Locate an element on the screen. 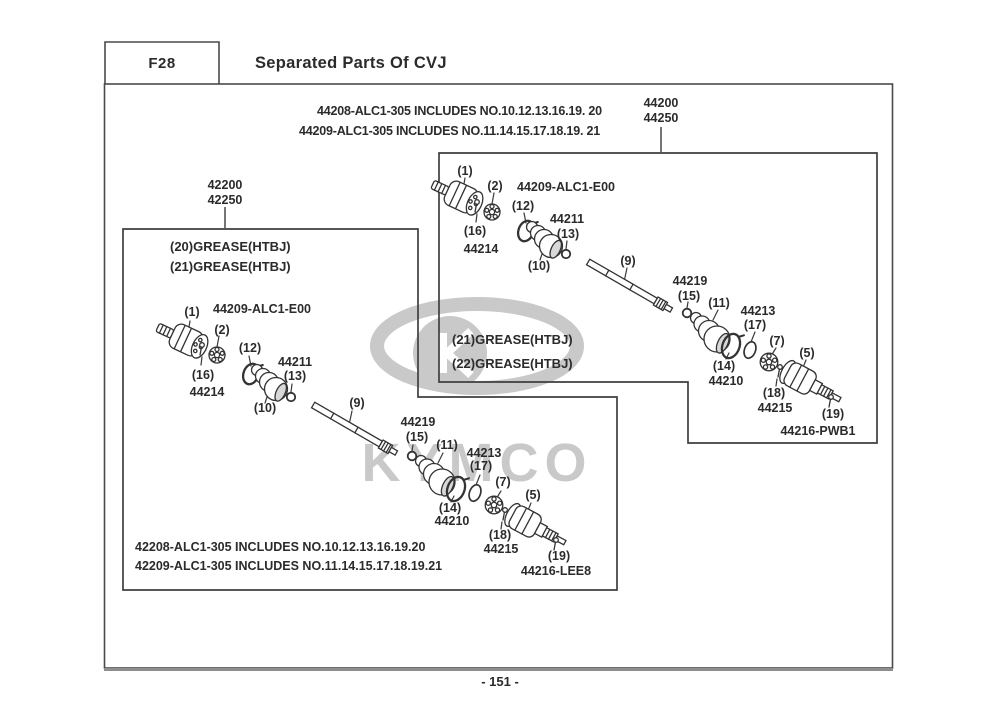 The width and height of the screenshot is (1000, 707). grease-note: (22)GREASE(HTBJ) is located at coordinates (512, 363).